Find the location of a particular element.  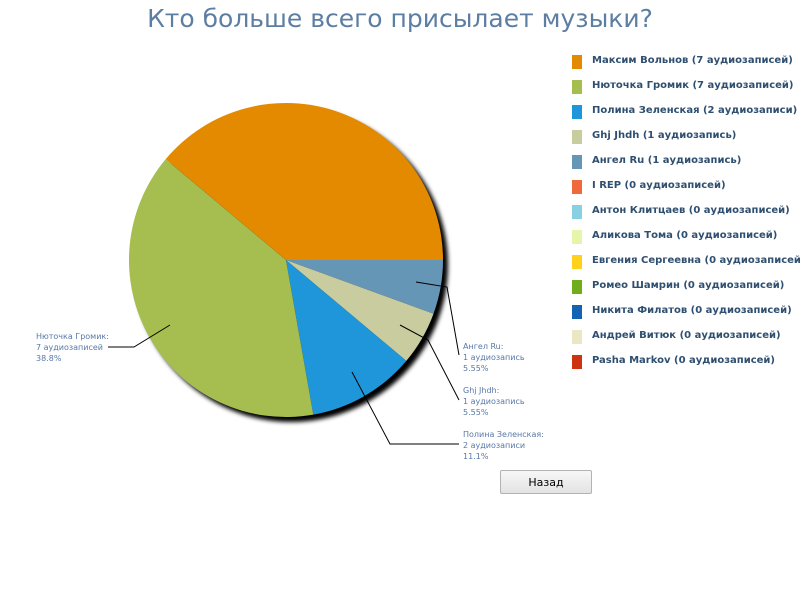

slice-nyutochka is located at coordinates (221, 288).